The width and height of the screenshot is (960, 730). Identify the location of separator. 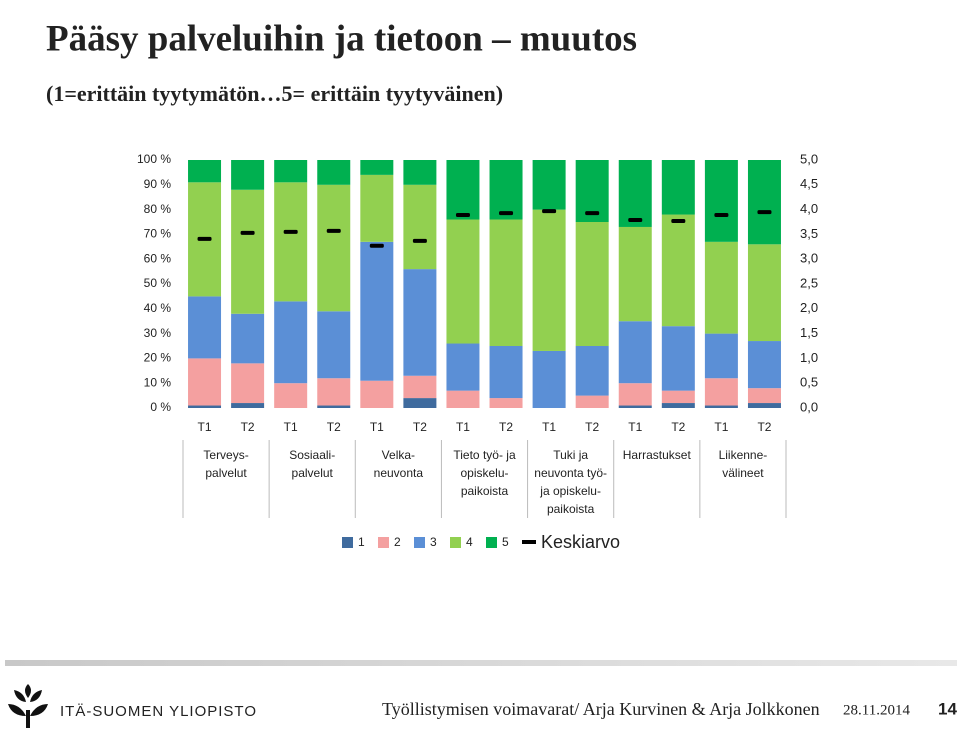
(481, 663).